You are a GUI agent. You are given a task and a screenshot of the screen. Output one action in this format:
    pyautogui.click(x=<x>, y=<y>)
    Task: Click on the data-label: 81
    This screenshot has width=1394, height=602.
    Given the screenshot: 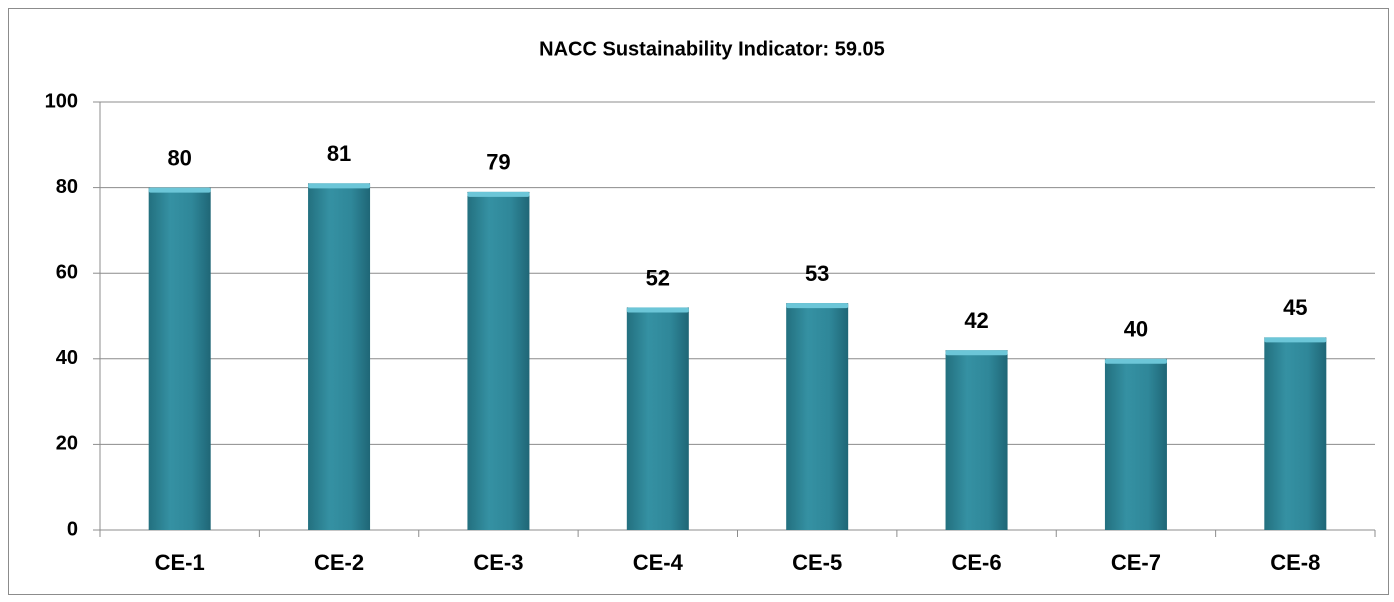 What is the action you would take?
    pyautogui.click(x=339, y=153)
    